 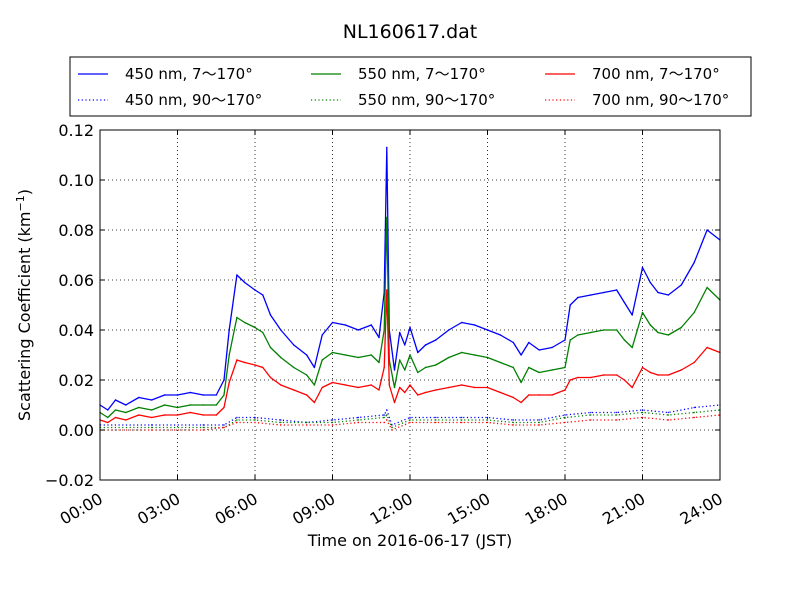 What do you see at coordinates (76, 380) in the screenshot?
I see `y-tick-label: 0.02` at bounding box center [76, 380].